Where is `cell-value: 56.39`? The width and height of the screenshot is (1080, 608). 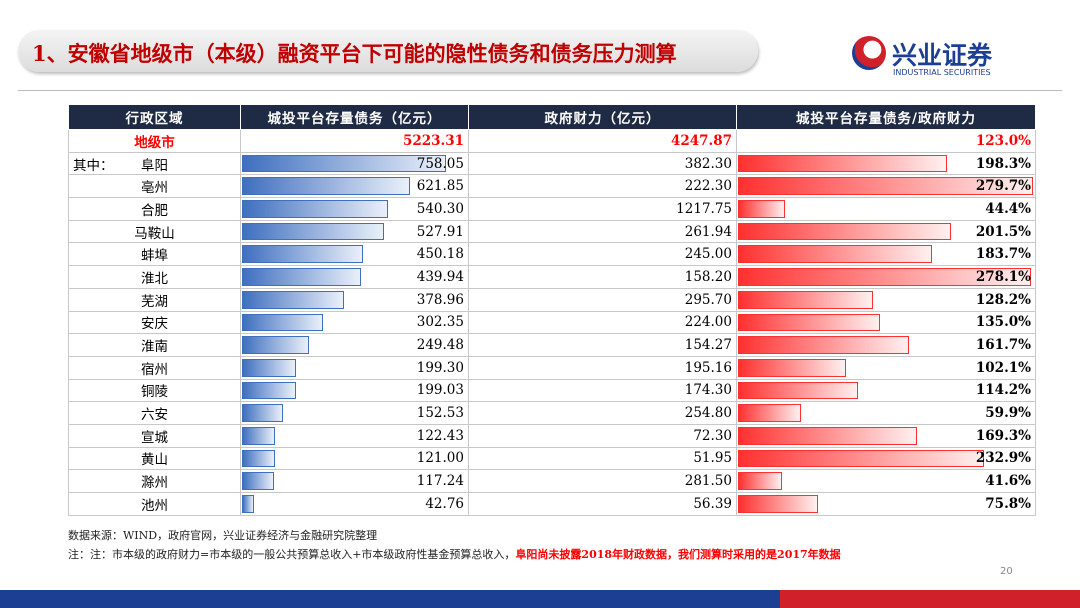 cell-value: 56.39 is located at coordinates (712, 503).